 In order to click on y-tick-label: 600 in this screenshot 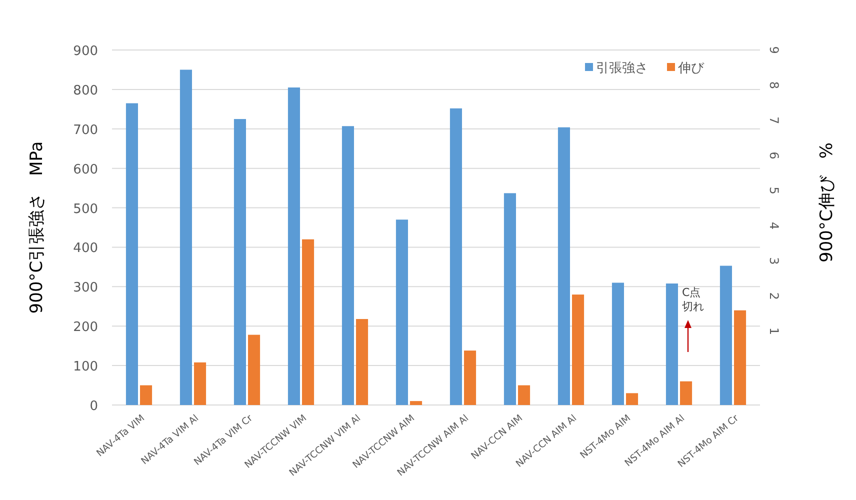, I will do `click(85, 170)`.